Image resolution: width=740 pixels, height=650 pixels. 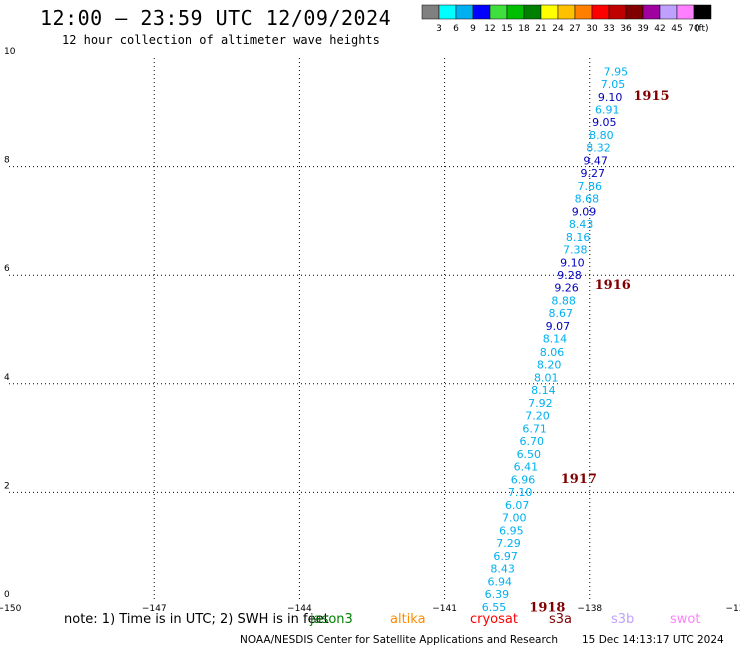 I want to click on wave-height-point: 6.71, so click(x=534, y=428).